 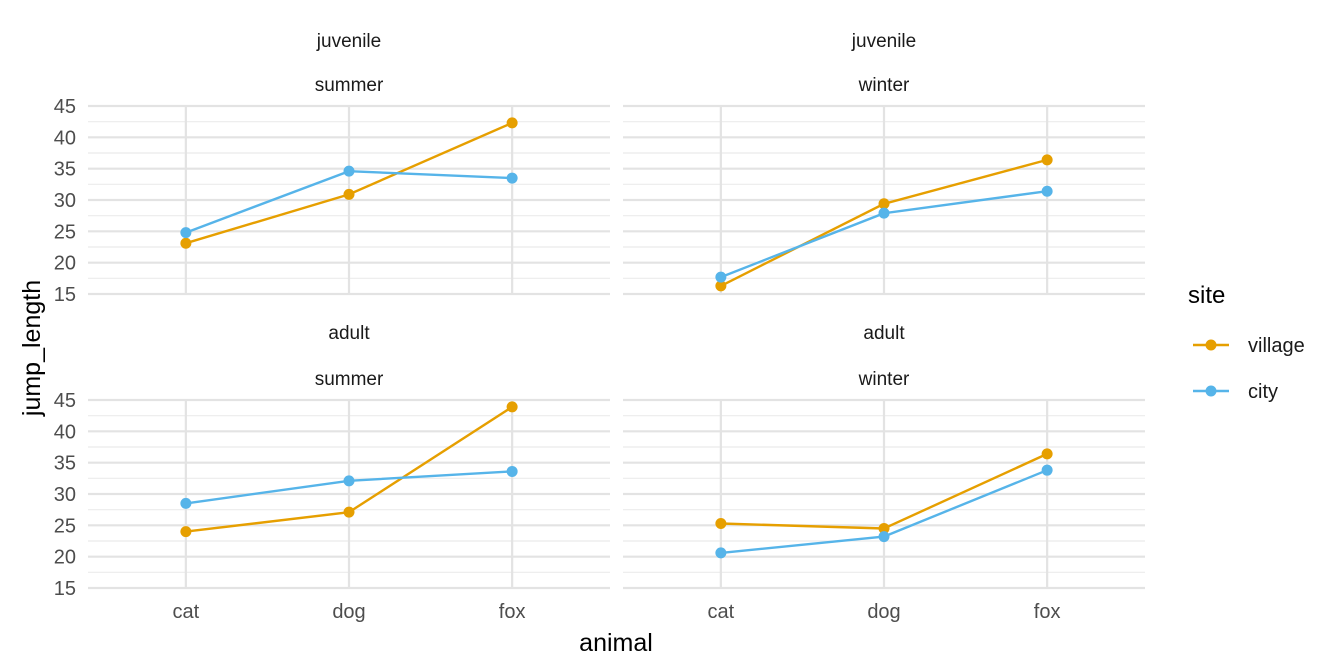 I want to click on legend-label-village: village, so click(x=1276, y=346).